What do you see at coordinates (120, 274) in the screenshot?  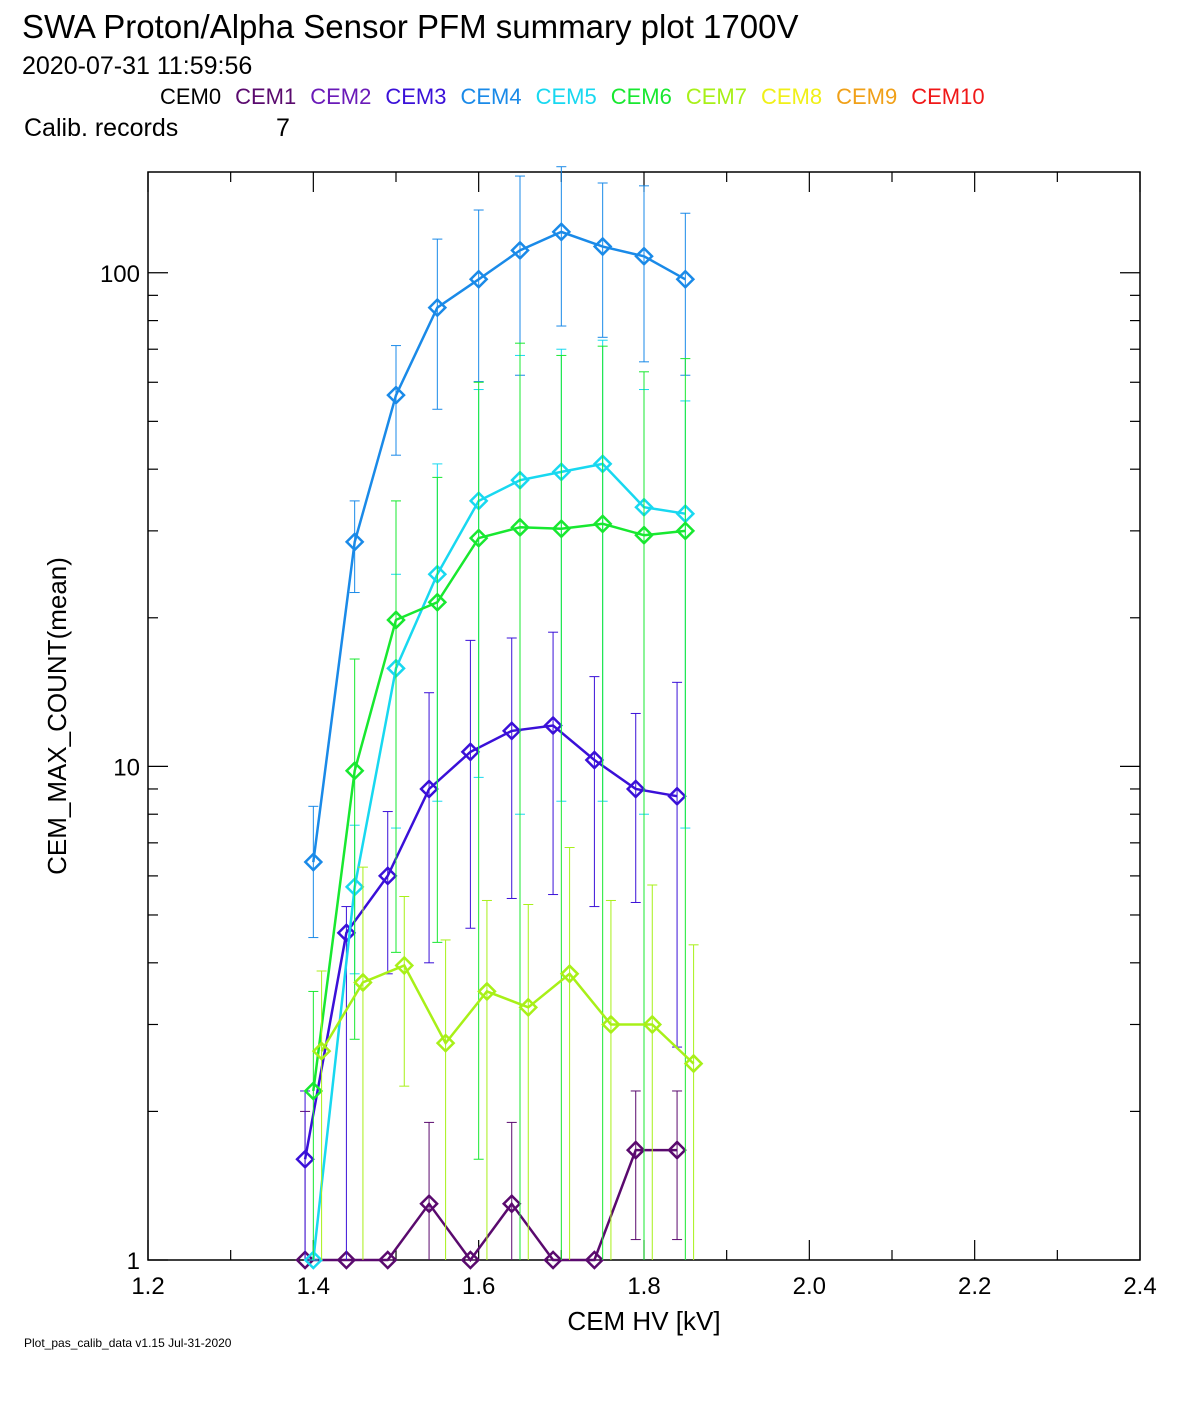 I see `y-tick-label: 100` at bounding box center [120, 274].